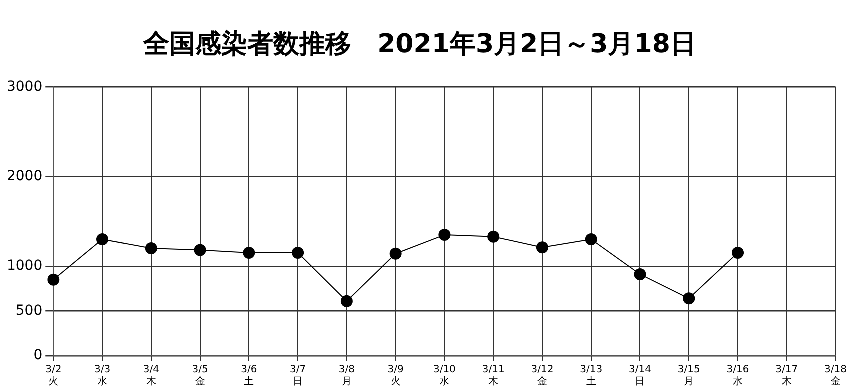 The width and height of the screenshot is (850, 391). Describe the element at coordinates (444, 376) in the screenshot. I see `x-tick-label: 3/10 水` at that location.